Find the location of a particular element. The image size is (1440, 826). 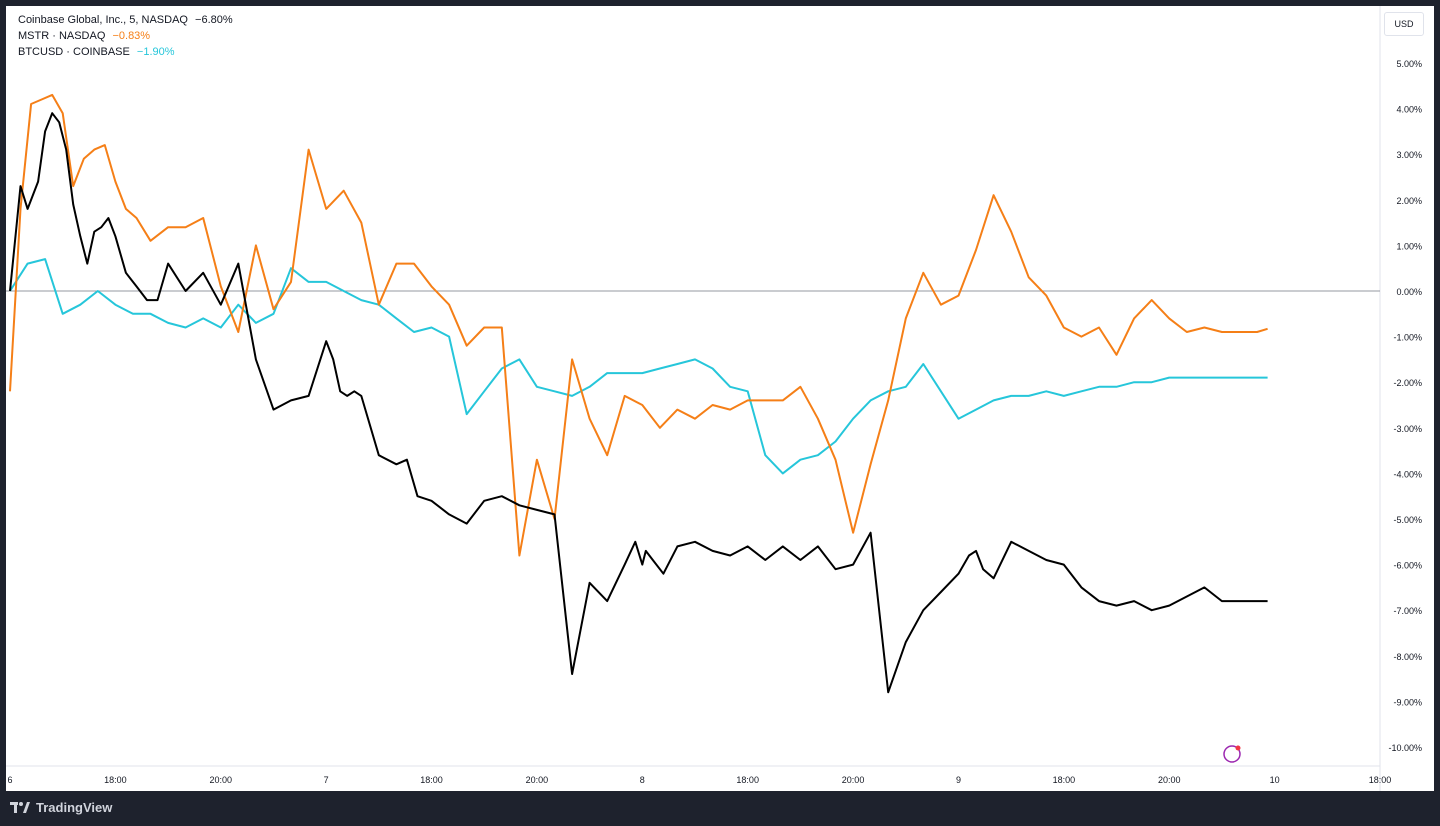

replay-badge-icon is located at coordinates (1238, 748).